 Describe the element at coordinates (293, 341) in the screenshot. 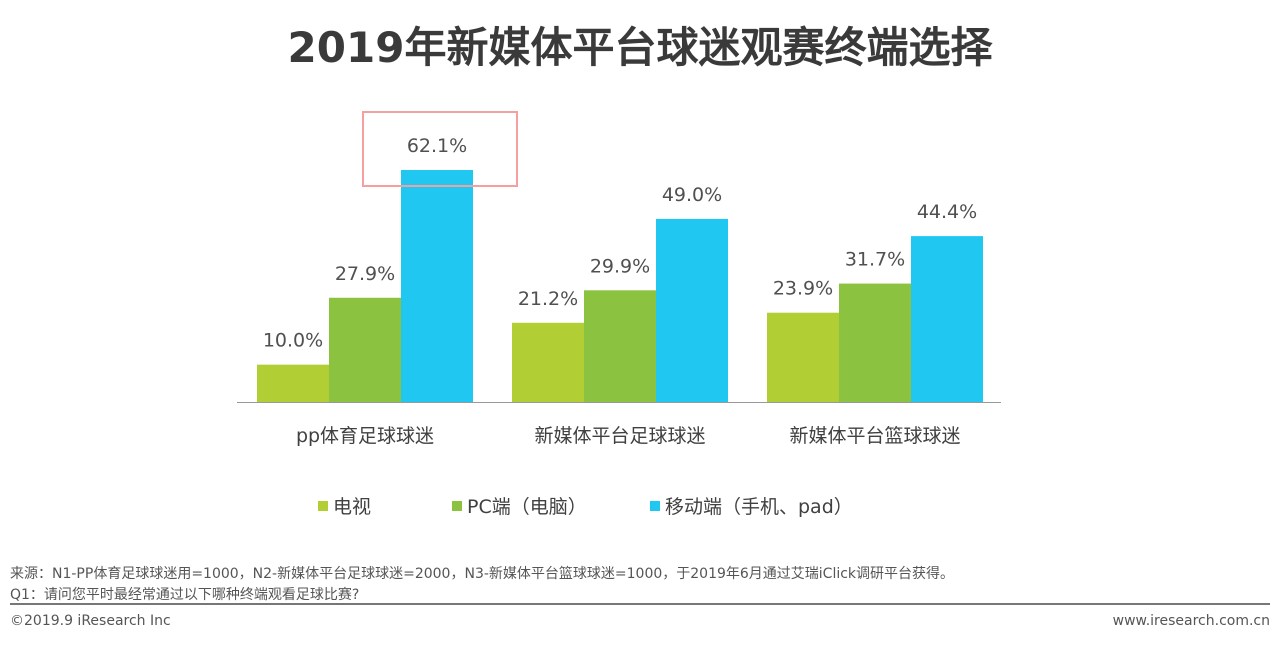

I see `data-label: 10.0%` at that location.